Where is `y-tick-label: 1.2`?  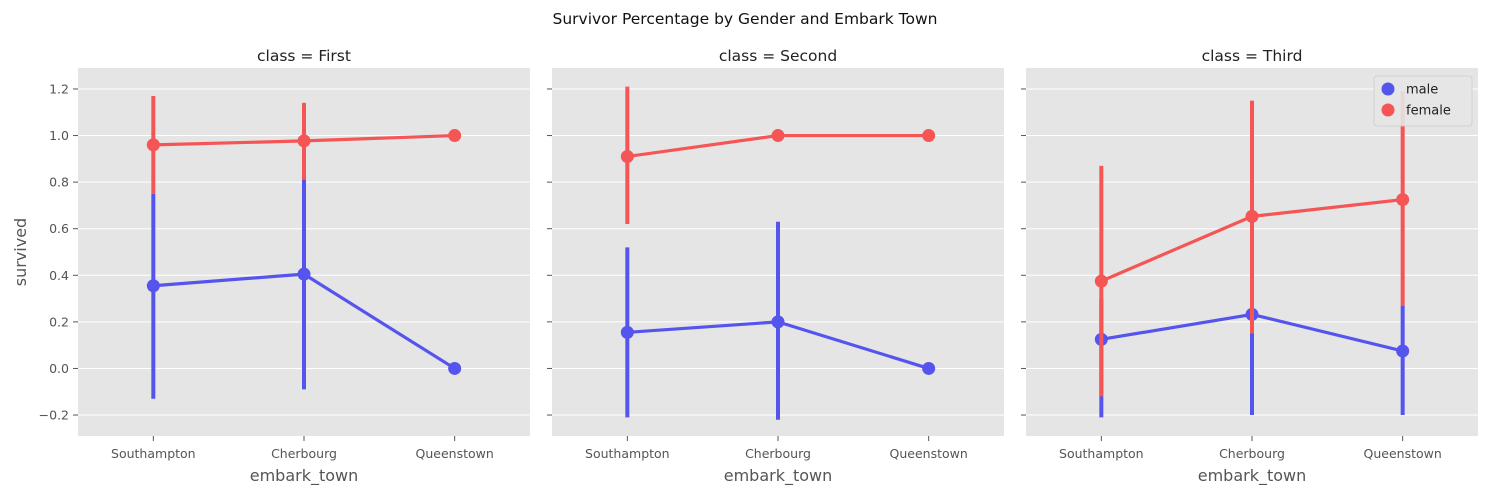 y-tick-label: 1.2 is located at coordinates (59, 88).